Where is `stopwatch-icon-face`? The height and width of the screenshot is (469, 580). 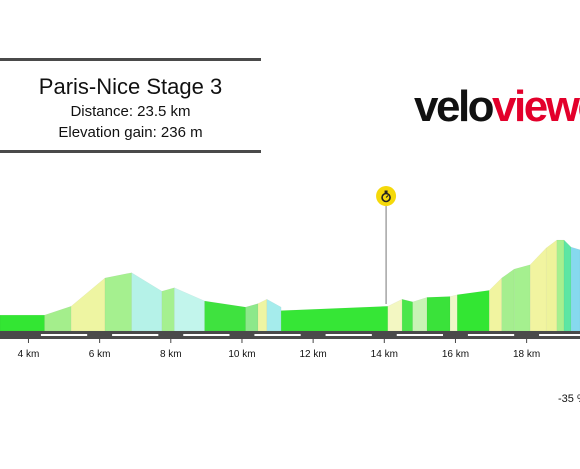 stopwatch-icon-face is located at coordinates (386, 197).